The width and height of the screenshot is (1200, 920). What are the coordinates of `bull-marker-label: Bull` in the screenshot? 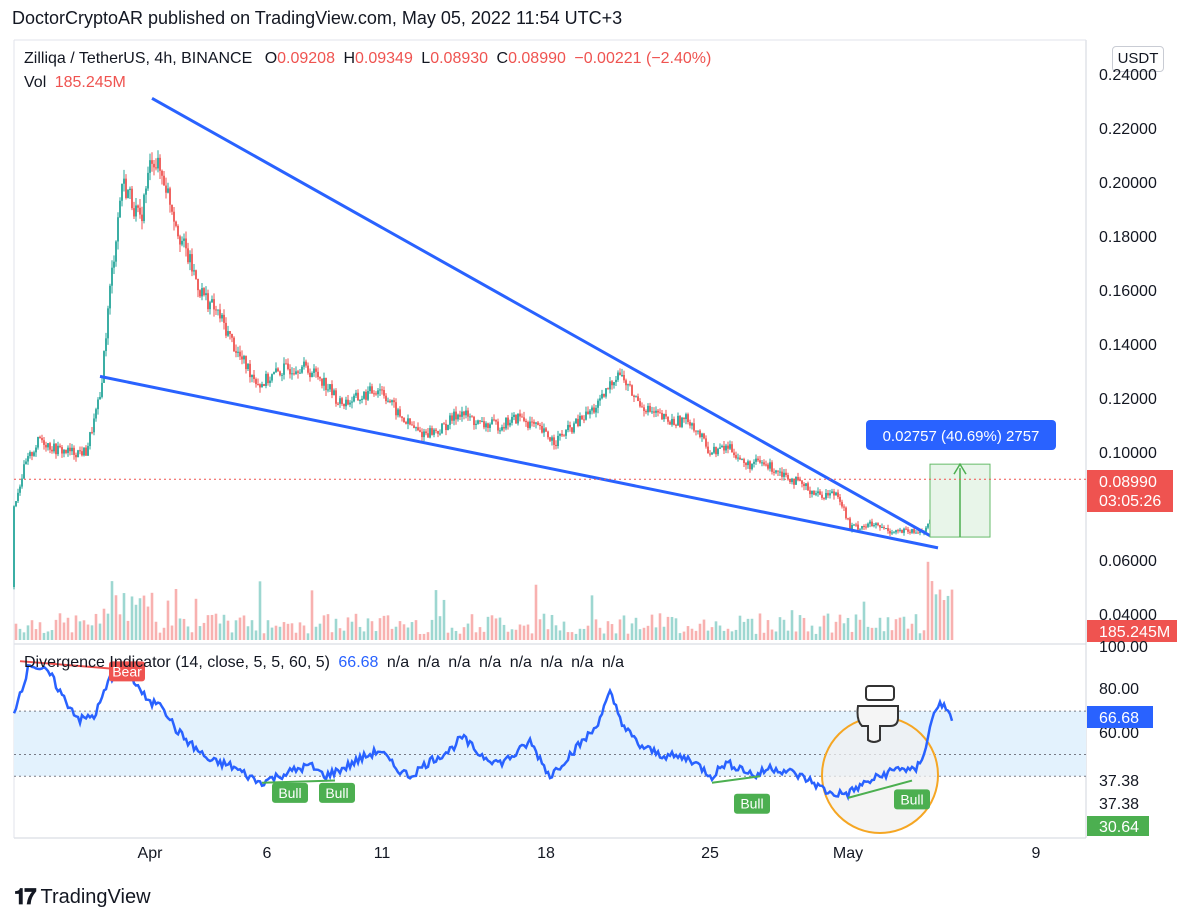 It's located at (336, 793).